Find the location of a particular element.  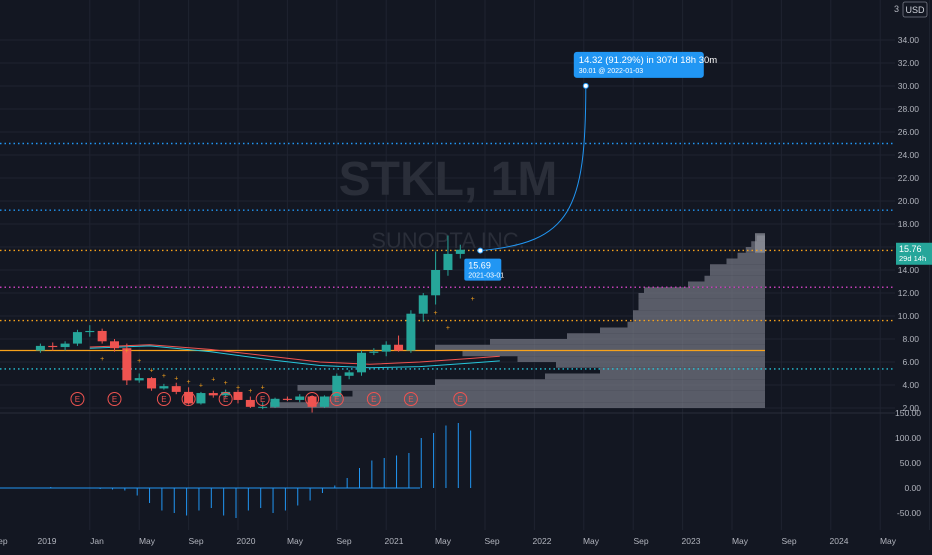

projection-curve is located at coordinates (533, 168).